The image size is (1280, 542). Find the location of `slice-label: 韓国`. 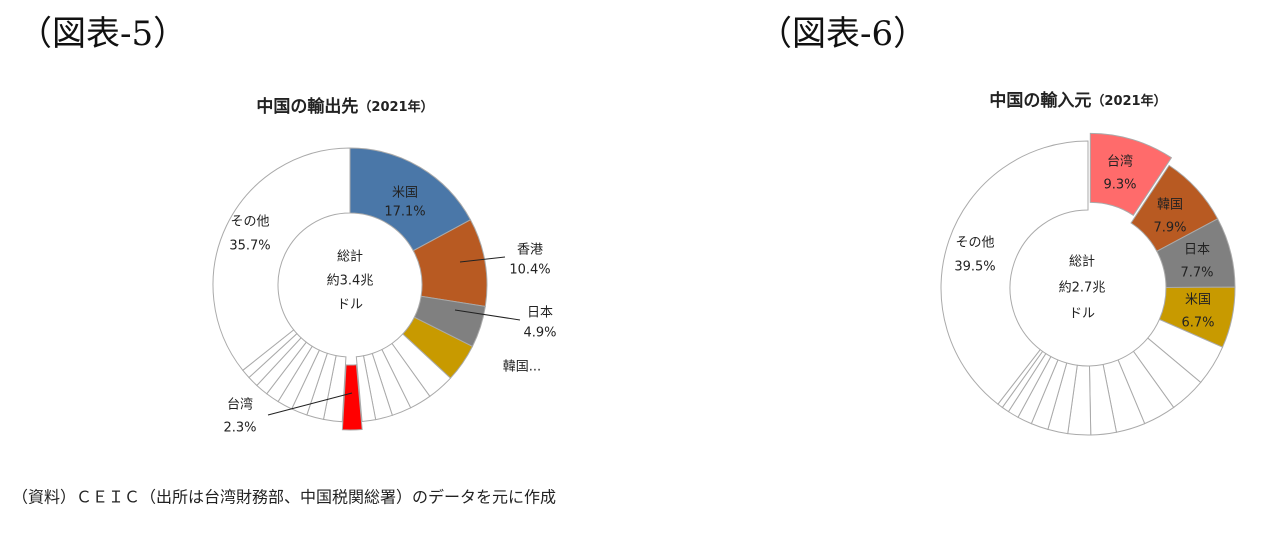

slice-label: 韓国 is located at coordinates (1170, 205).